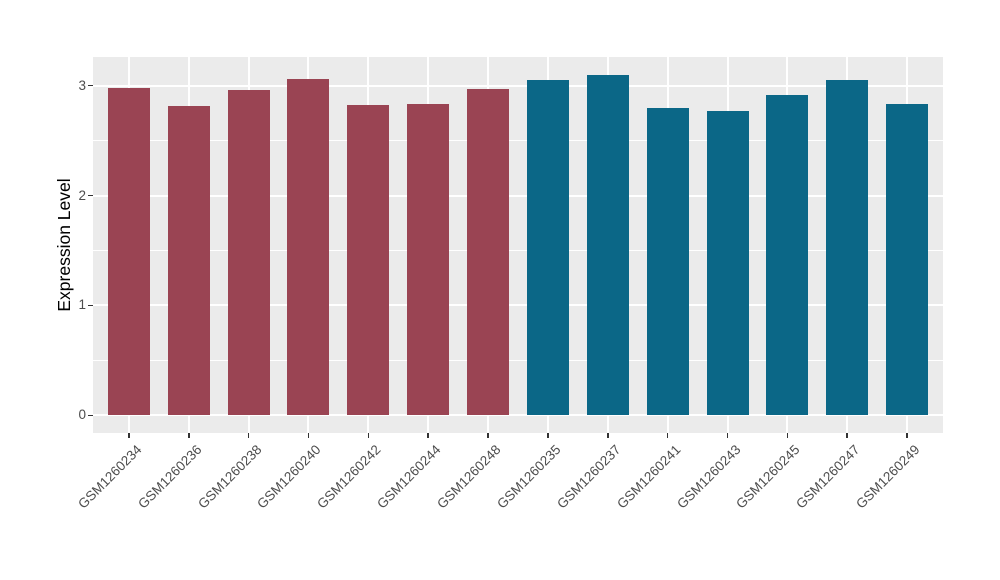 The height and width of the screenshot is (580, 1000). Describe the element at coordinates (248, 252) in the screenshot. I see `bar-GSM1260238` at that location.